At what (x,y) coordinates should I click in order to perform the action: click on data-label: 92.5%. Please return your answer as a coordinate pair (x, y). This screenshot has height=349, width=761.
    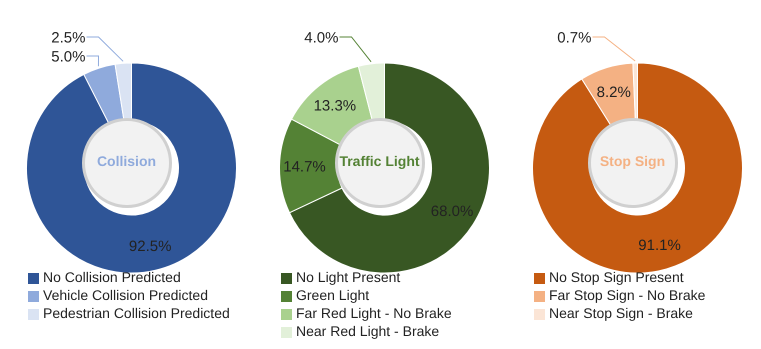
    Looking at the image, I should click on (150, 247).